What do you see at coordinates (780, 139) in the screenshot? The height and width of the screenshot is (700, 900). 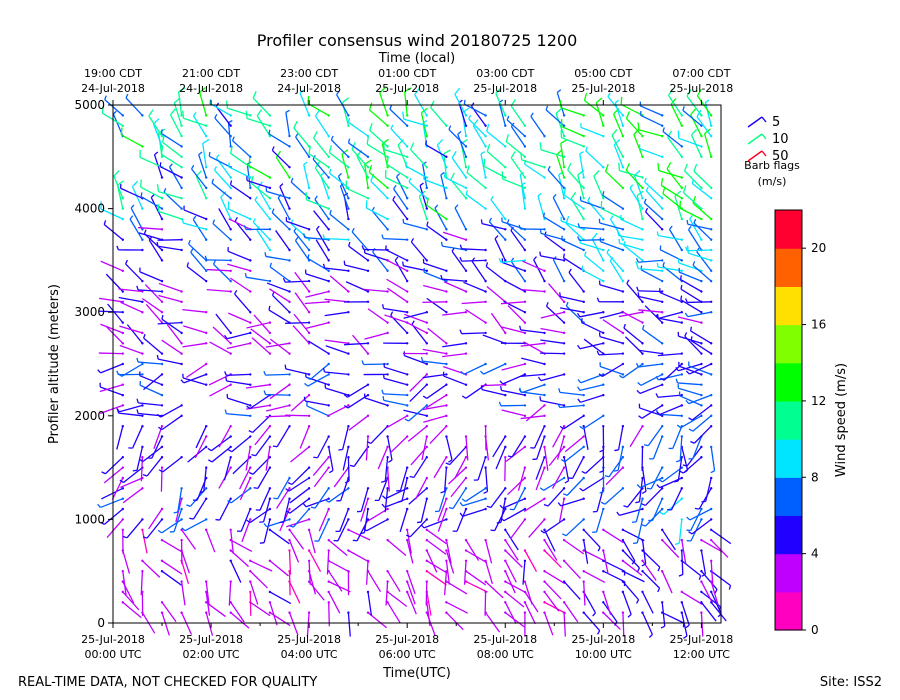 I see `legend-label: 10` at bounding box center [780, 139].